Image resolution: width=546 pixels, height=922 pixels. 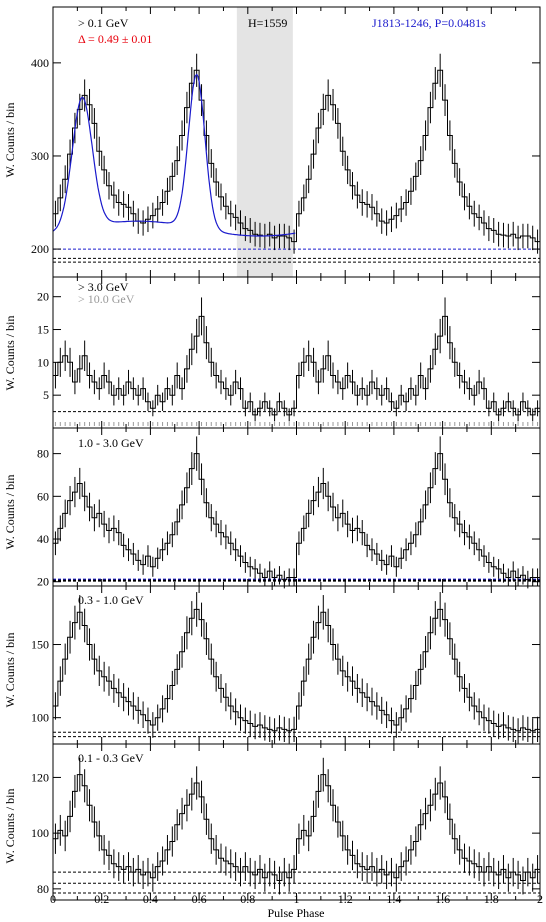 I want to click on panel-0-source-label: J1813-1246, P=0.0481s, so click(x=429, y=23).